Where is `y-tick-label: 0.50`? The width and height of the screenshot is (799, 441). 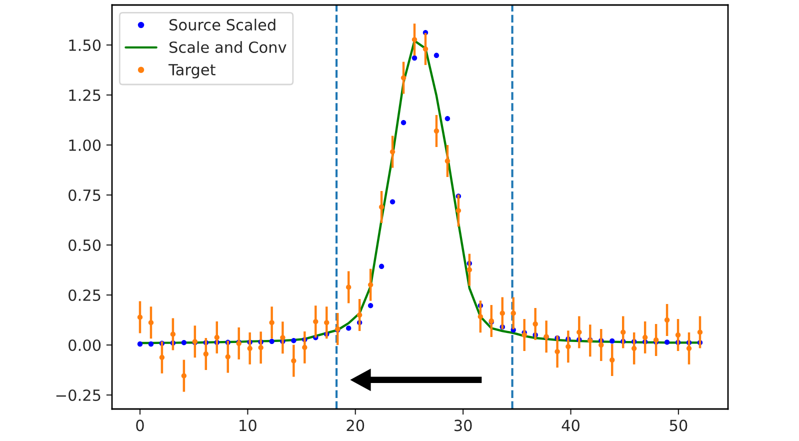
y-tick-label: 0.50 is located at coordinates (84, 245).